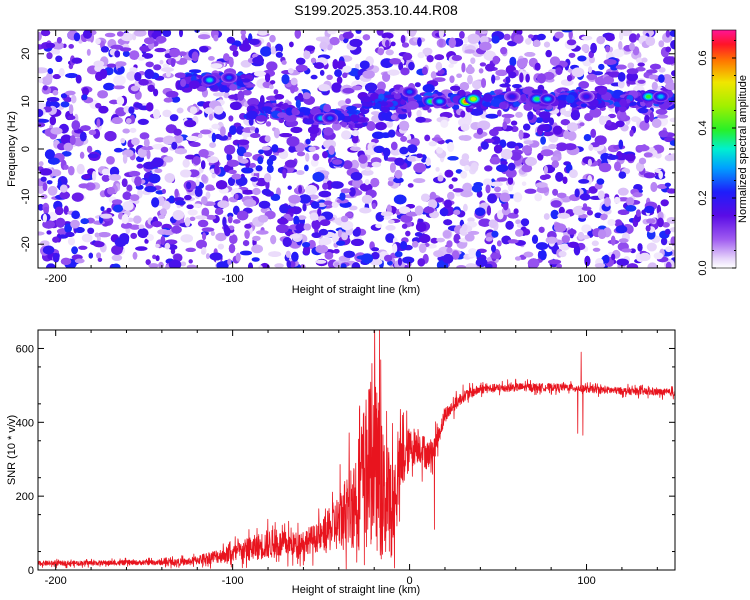 This screenshot has height=600, width=750. What do you see at coordinates (25, 423) in the screenshot?
I see `y-tick-label: 400` at bounding box center [25, 423].